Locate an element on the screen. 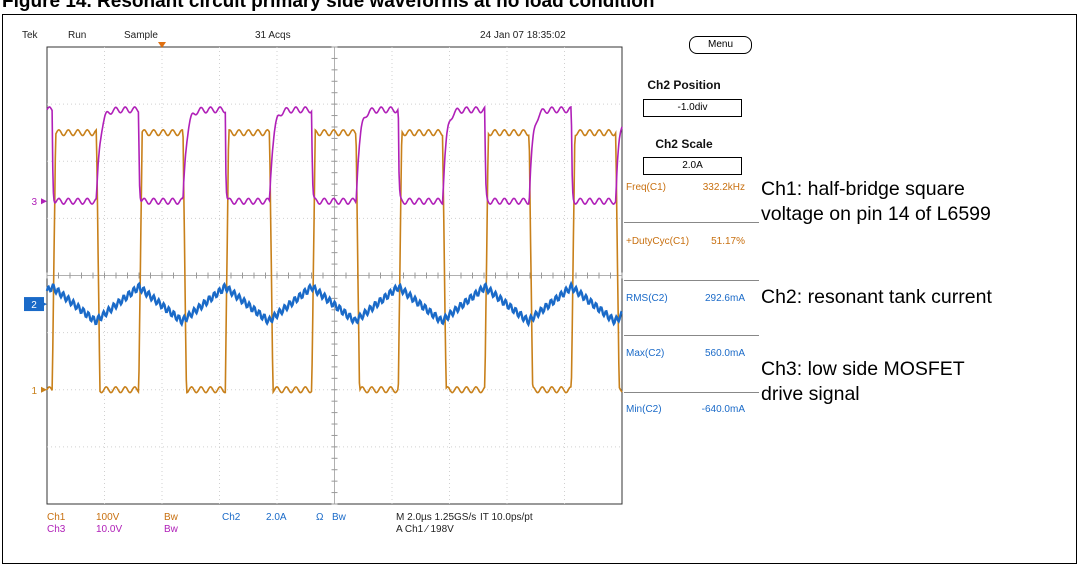 The height and width of the screenshot is (567, 1084). trace-ch3 is located at coordinates (334, 155).